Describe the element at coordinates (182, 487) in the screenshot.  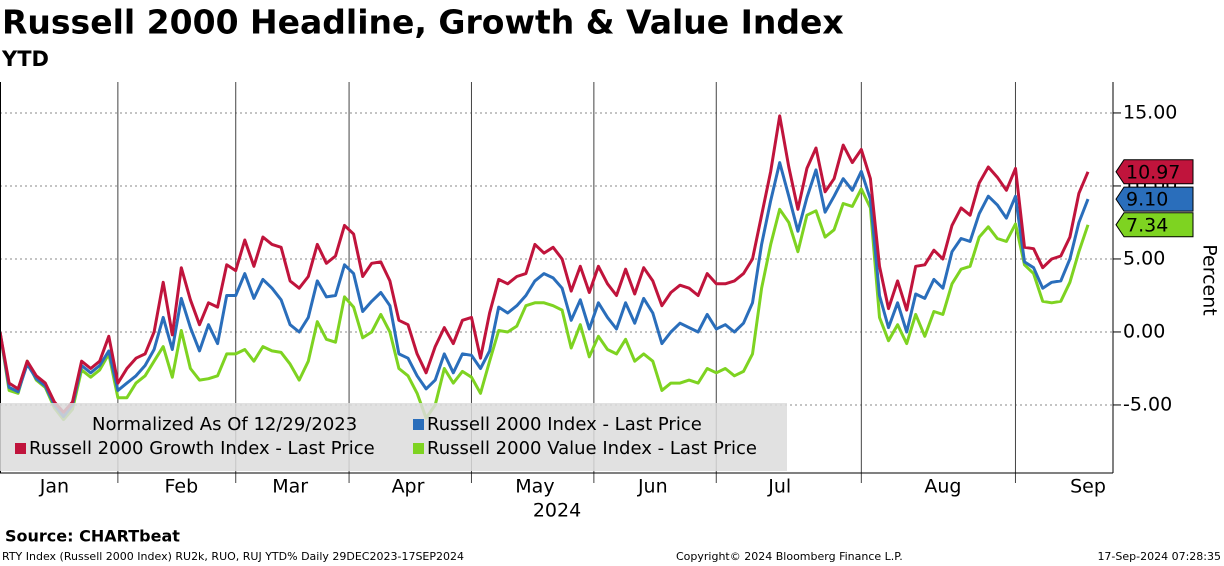
I see `x-tick-label: Feb` at that location.